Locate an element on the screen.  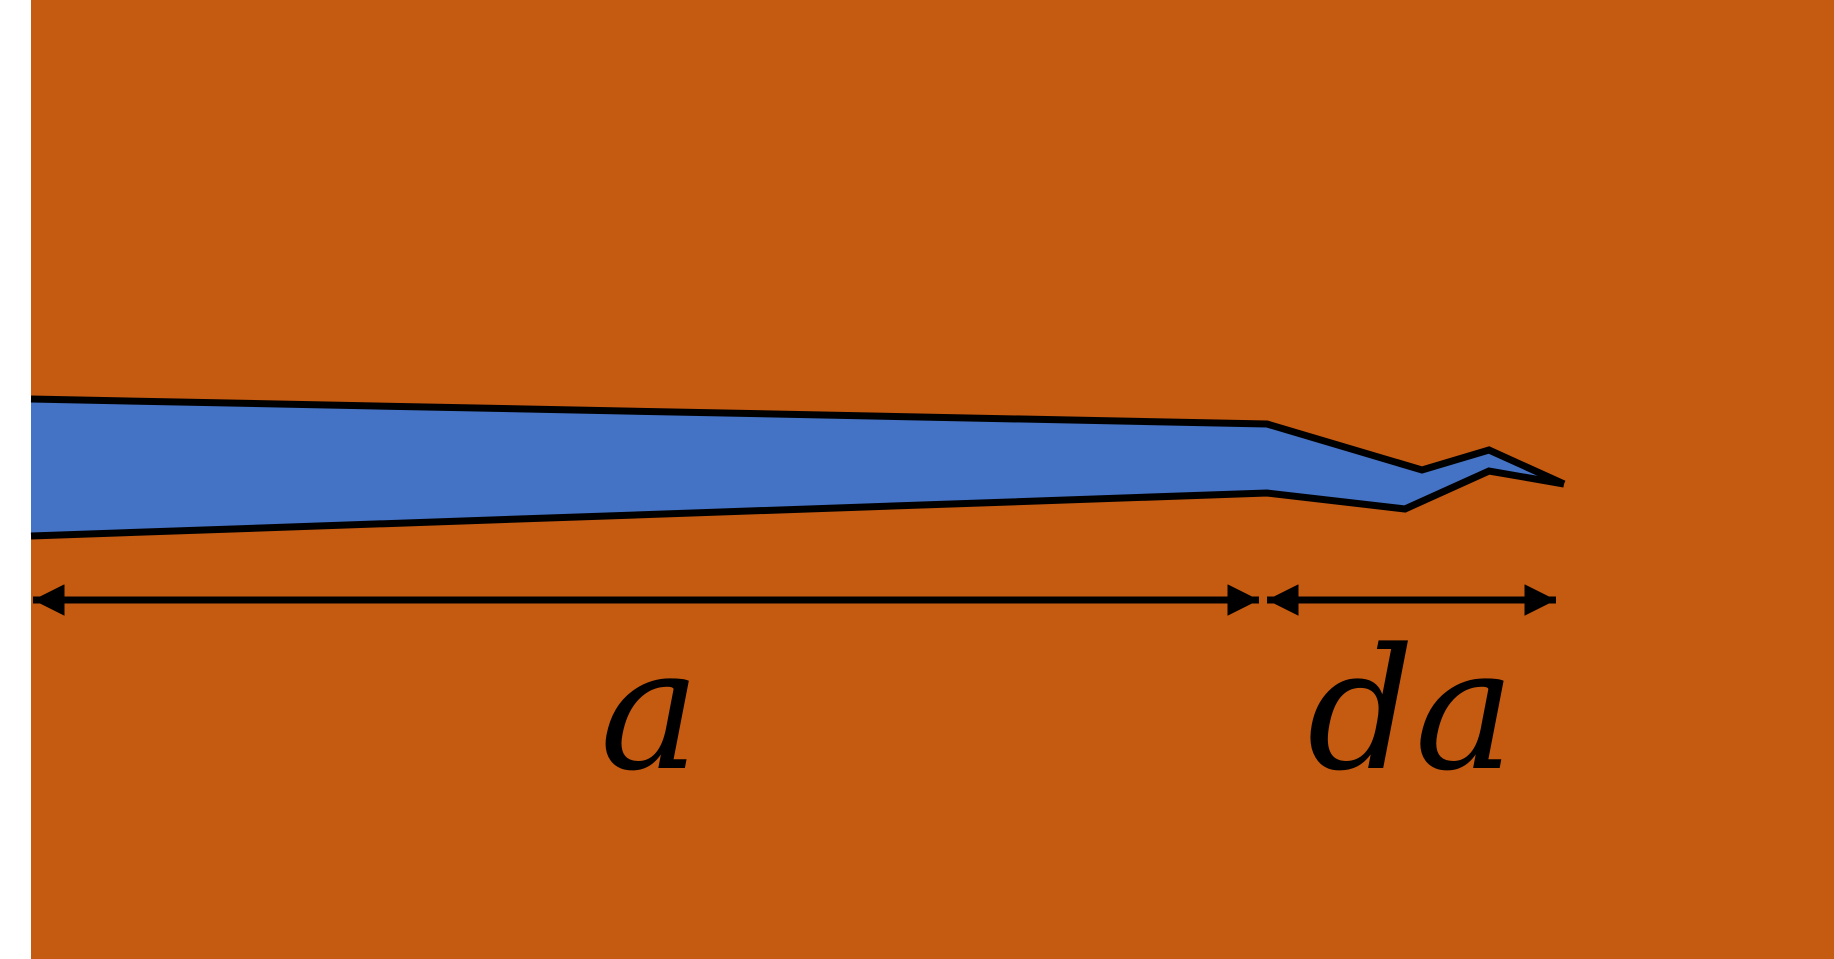
crack-increment-label: da is located at coordinates (1411, 710).